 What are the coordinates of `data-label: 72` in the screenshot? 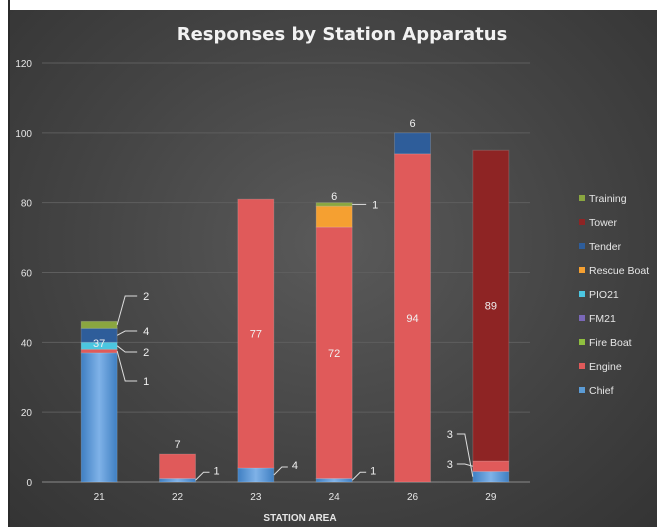 It's located at (334, 354).